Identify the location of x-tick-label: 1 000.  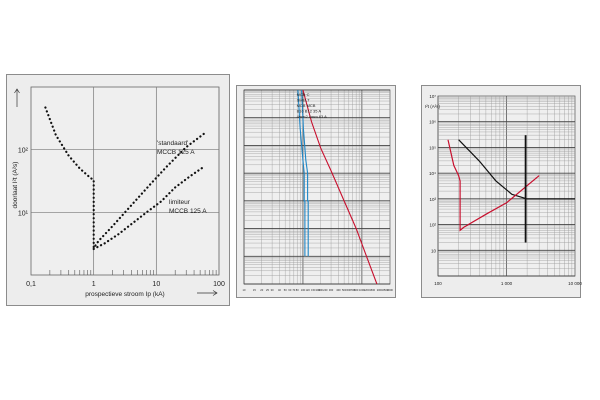
(507, 283).